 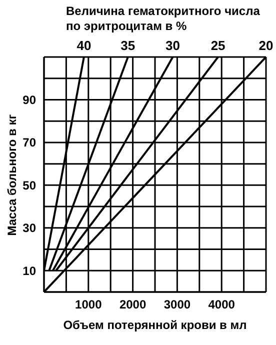 I want to click on y-axis-title: Масса больного в кг, so click(x=12, y=175).